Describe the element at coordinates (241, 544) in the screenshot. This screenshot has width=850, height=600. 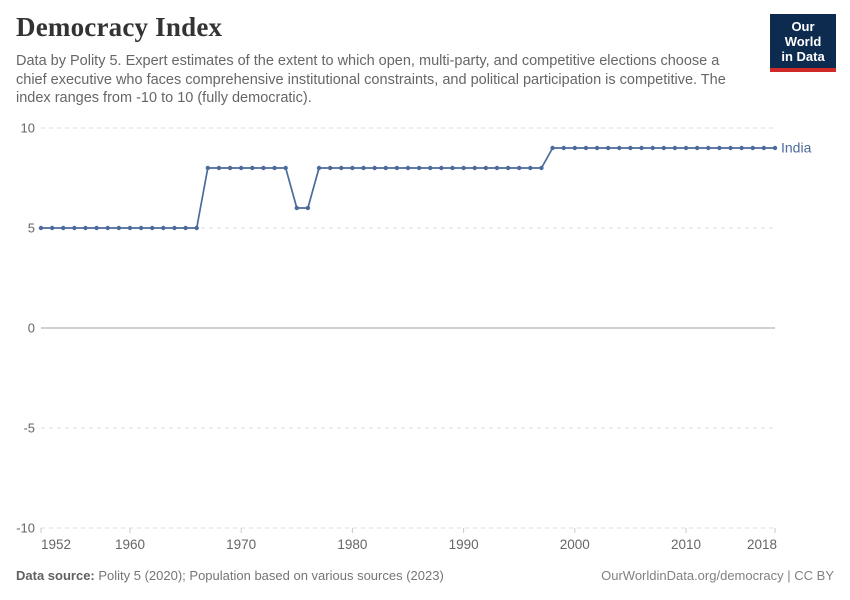
I see `x-axis-tick-label: 1970` at that location.